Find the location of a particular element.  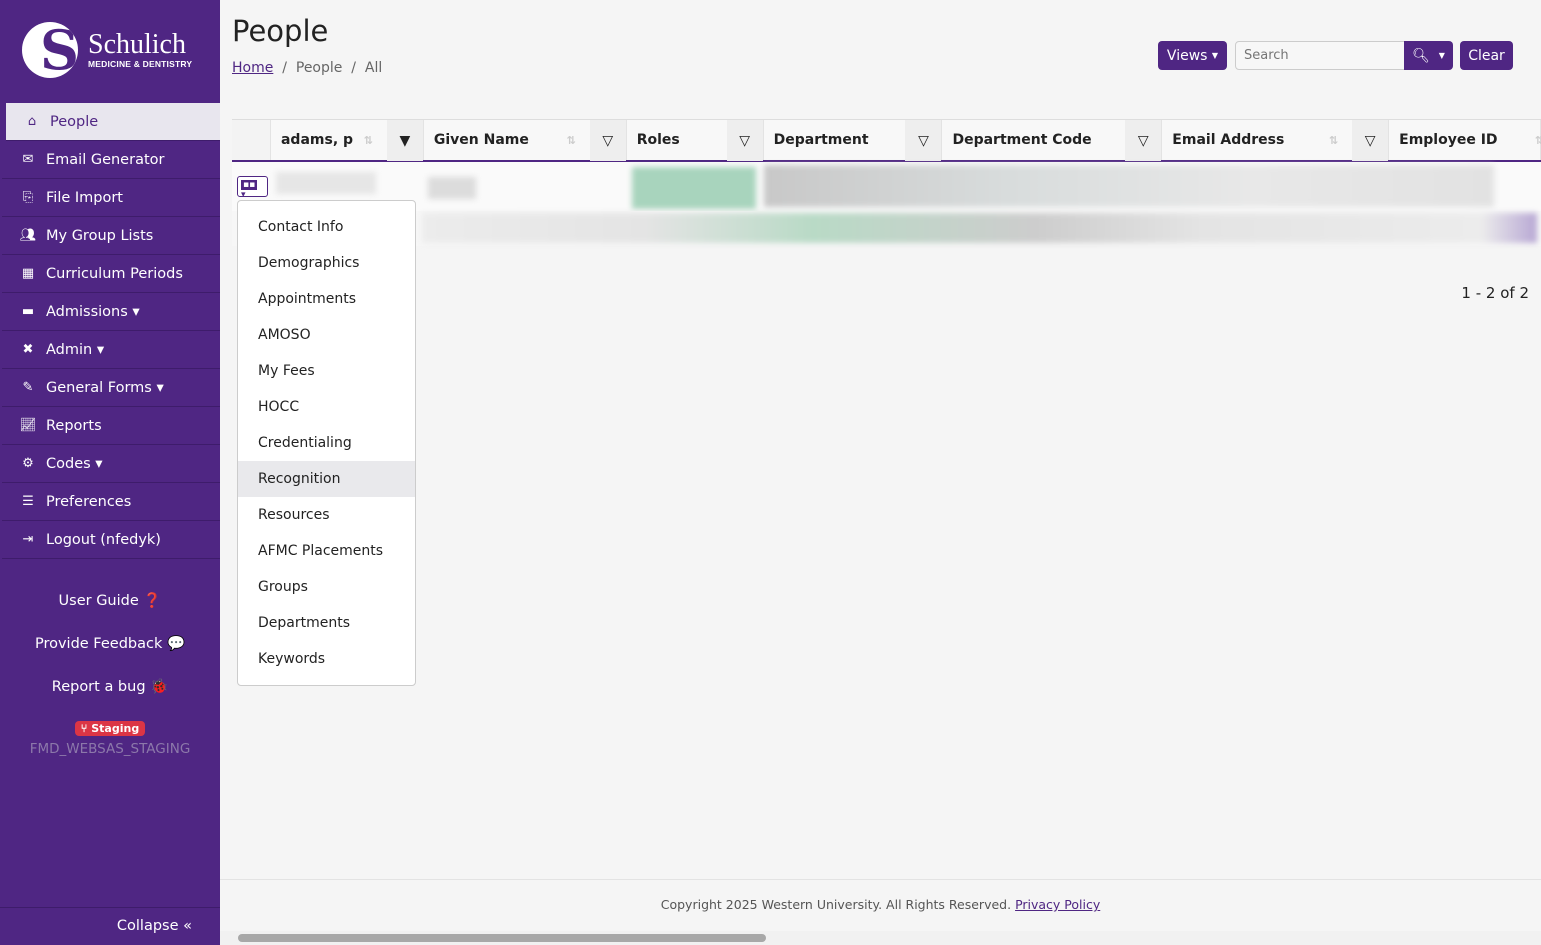

sliders-icon: ☰ is located at coordinates (28, 501).